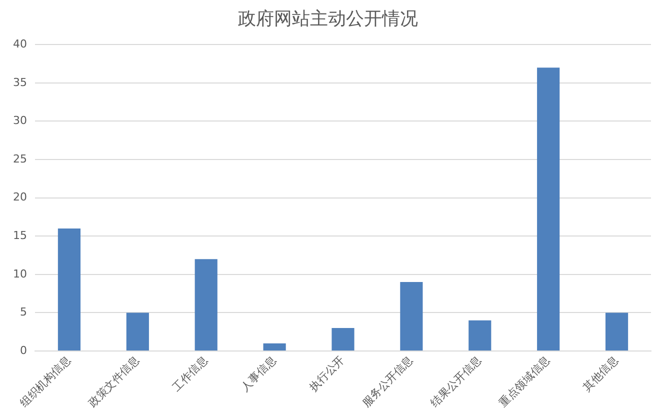 This screenshot has width=661, height=413. Describe the element at coordinates (328, 19) in the screenshot. I see `chart-title: 政府网站主动公开情况` at that location.